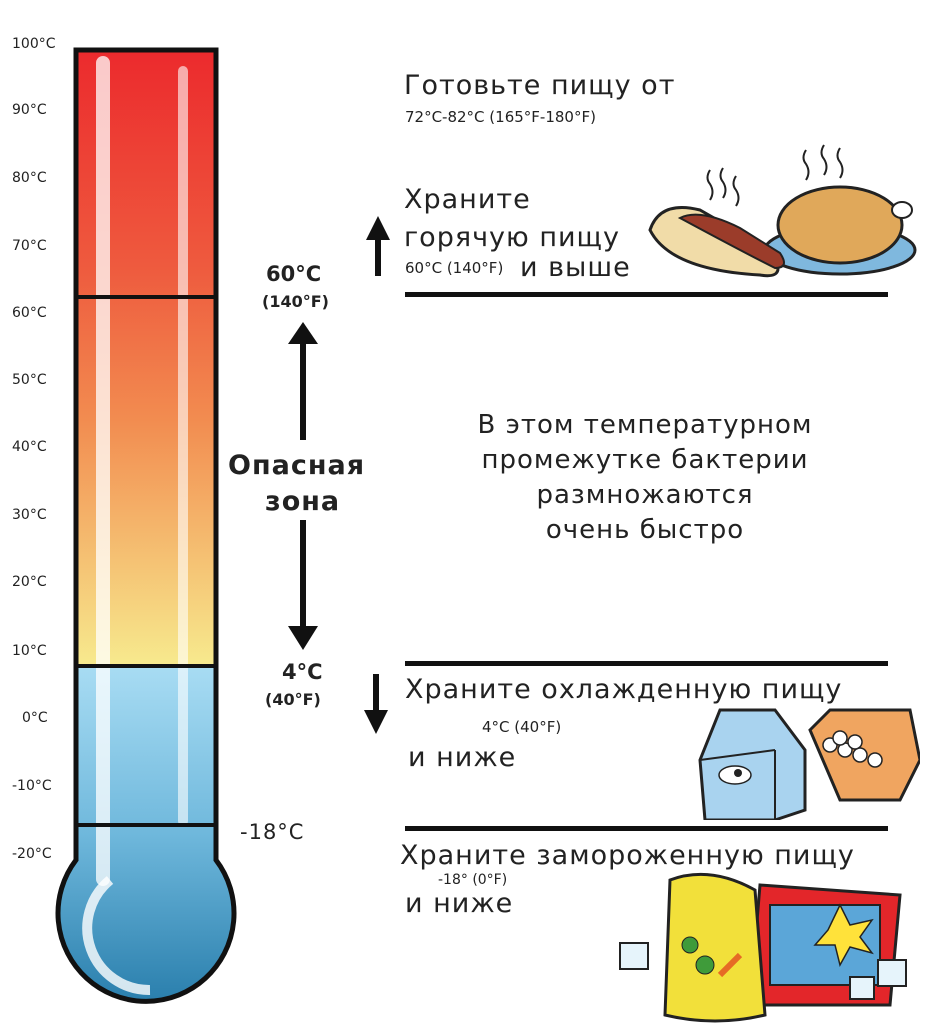 The width and height of the screenshot is (939, 1028). Describe the element at coordinates (378, 246) in the screenshot. I see `arrow-up-icon` at that location.